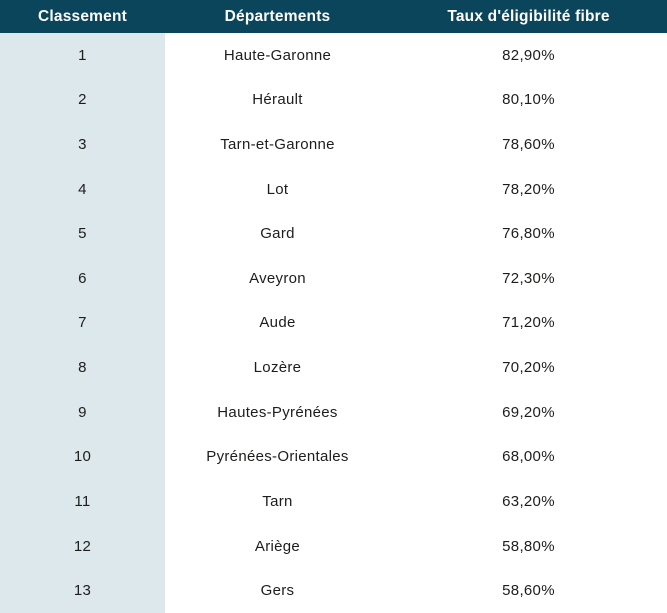 The width and height of the screenshot is (667, 613). Describe the element at coordinates (82, 144) in the screenshot. I see `rank-cell: 3` at that location.